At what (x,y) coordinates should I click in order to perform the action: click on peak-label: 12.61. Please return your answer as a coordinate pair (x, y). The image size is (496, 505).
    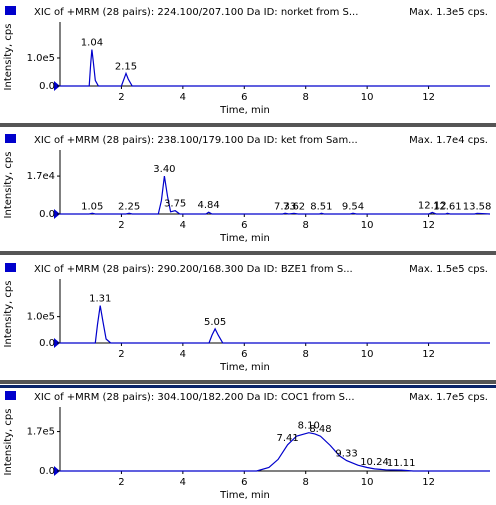
    Looking at the image, I should click on (447, 206).